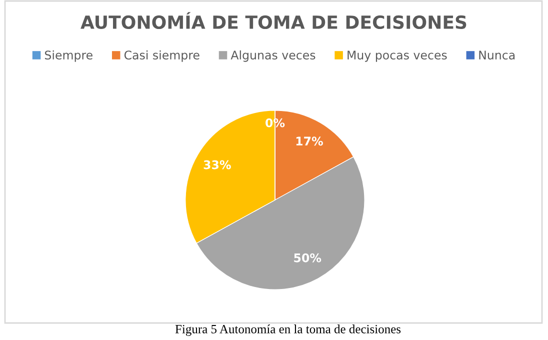 The image size is (548, 340). I want to click on chart-title: AUTONOMÍA DE TOMA DE DECISIONES, so click(273, 21).